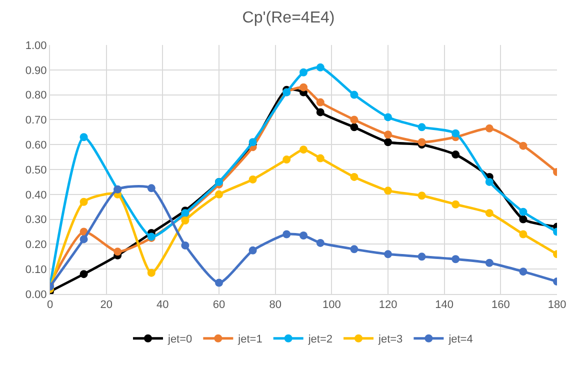  Describe the element at coordinates (36, 294) in the screenshot. I see `y-tick-label: 0.00` at that location.